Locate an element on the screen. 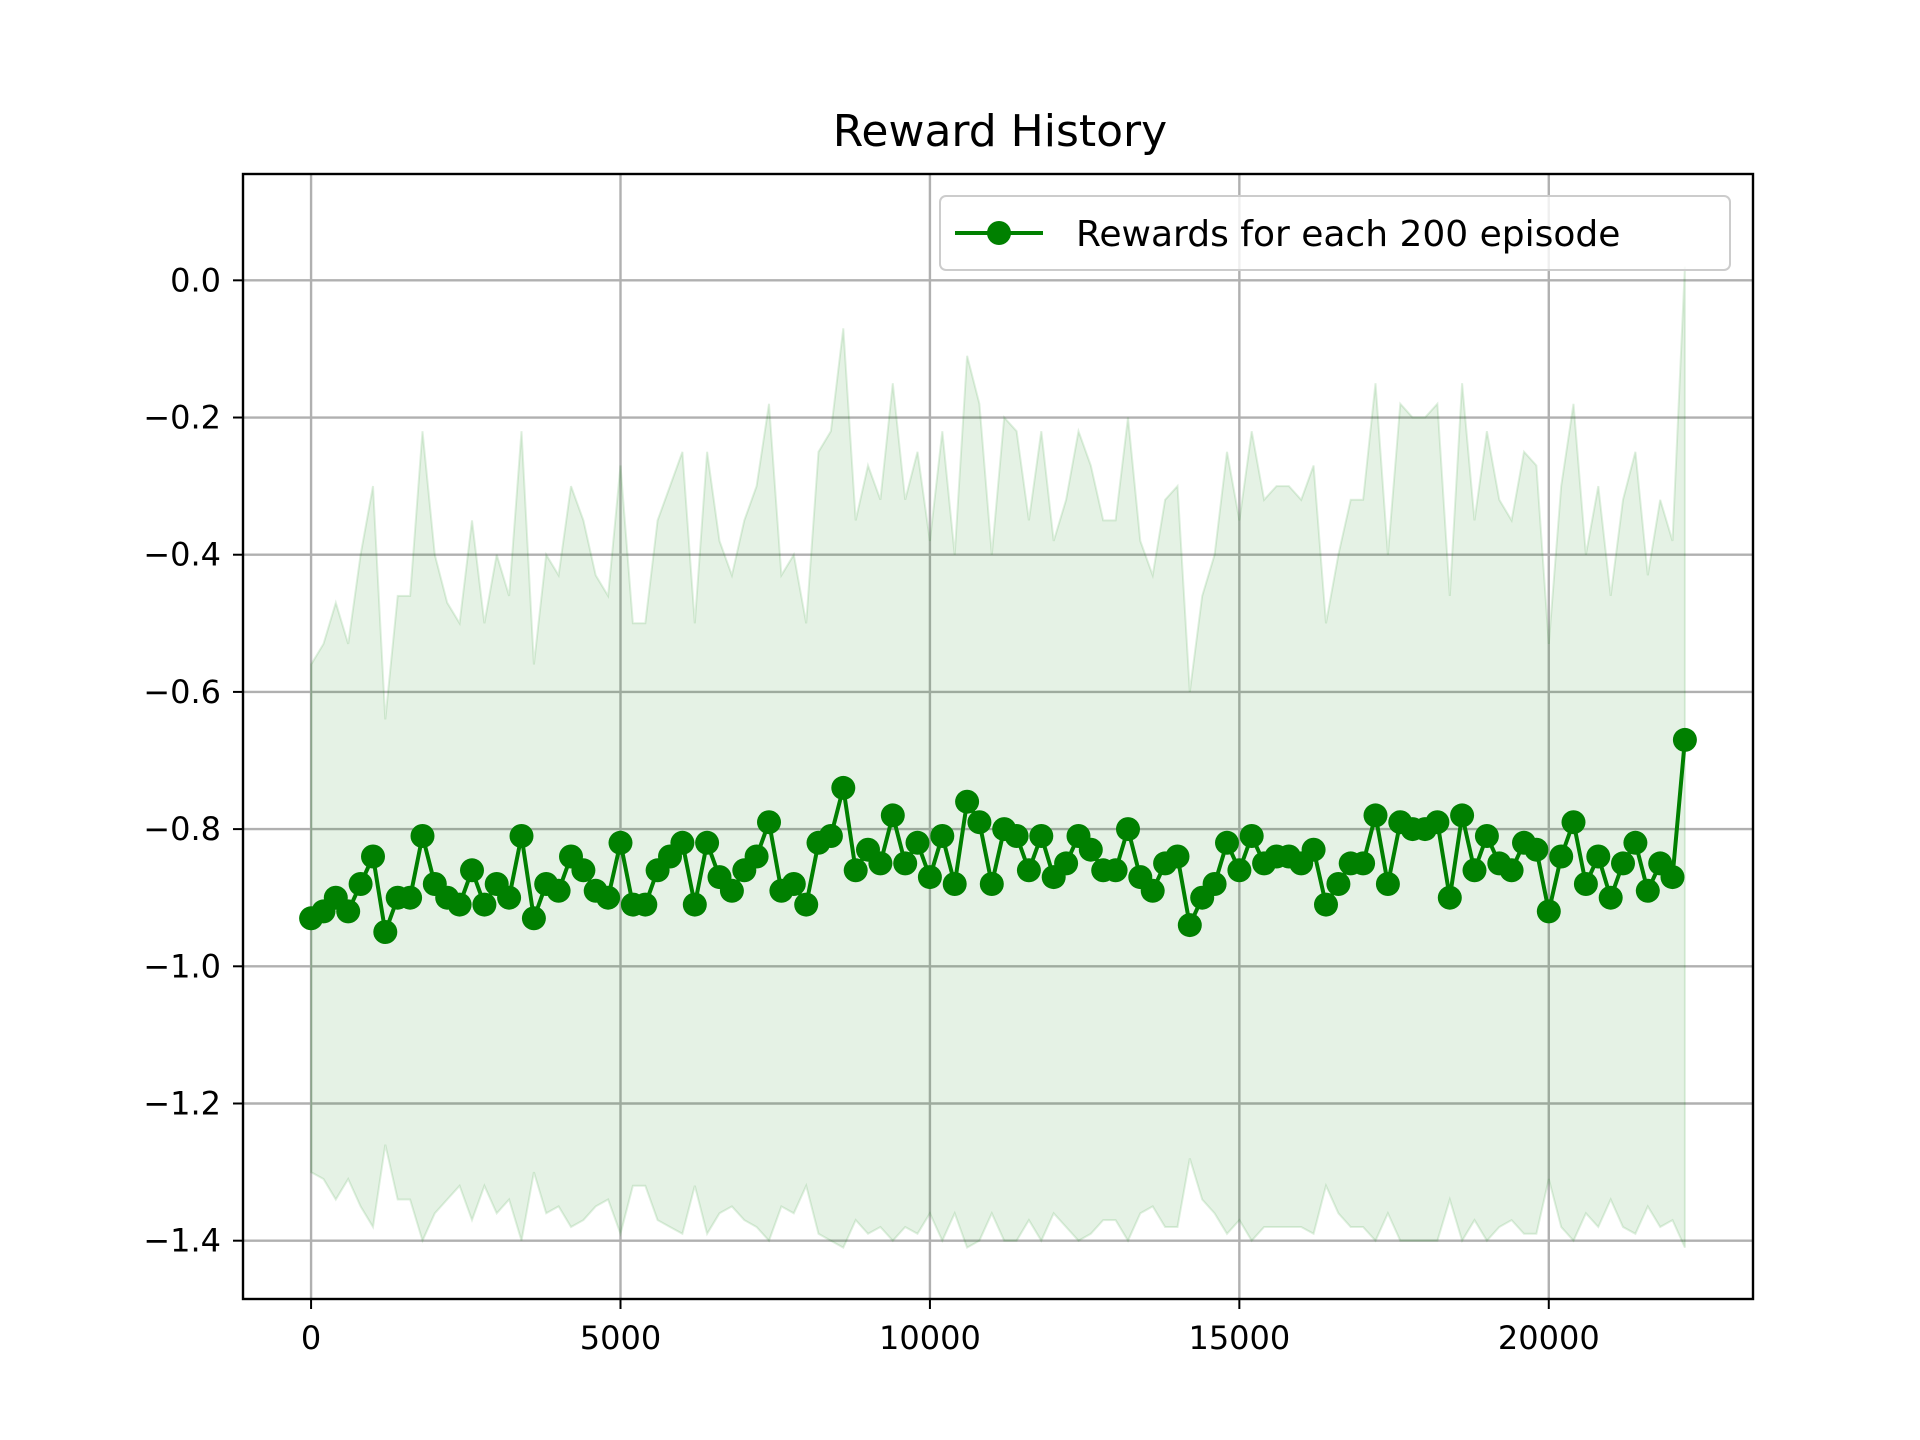 Image resolution: width=1920 pixels, height=1440 pixels. x-tick-label: 0 is located at coordinates (311, 1338).